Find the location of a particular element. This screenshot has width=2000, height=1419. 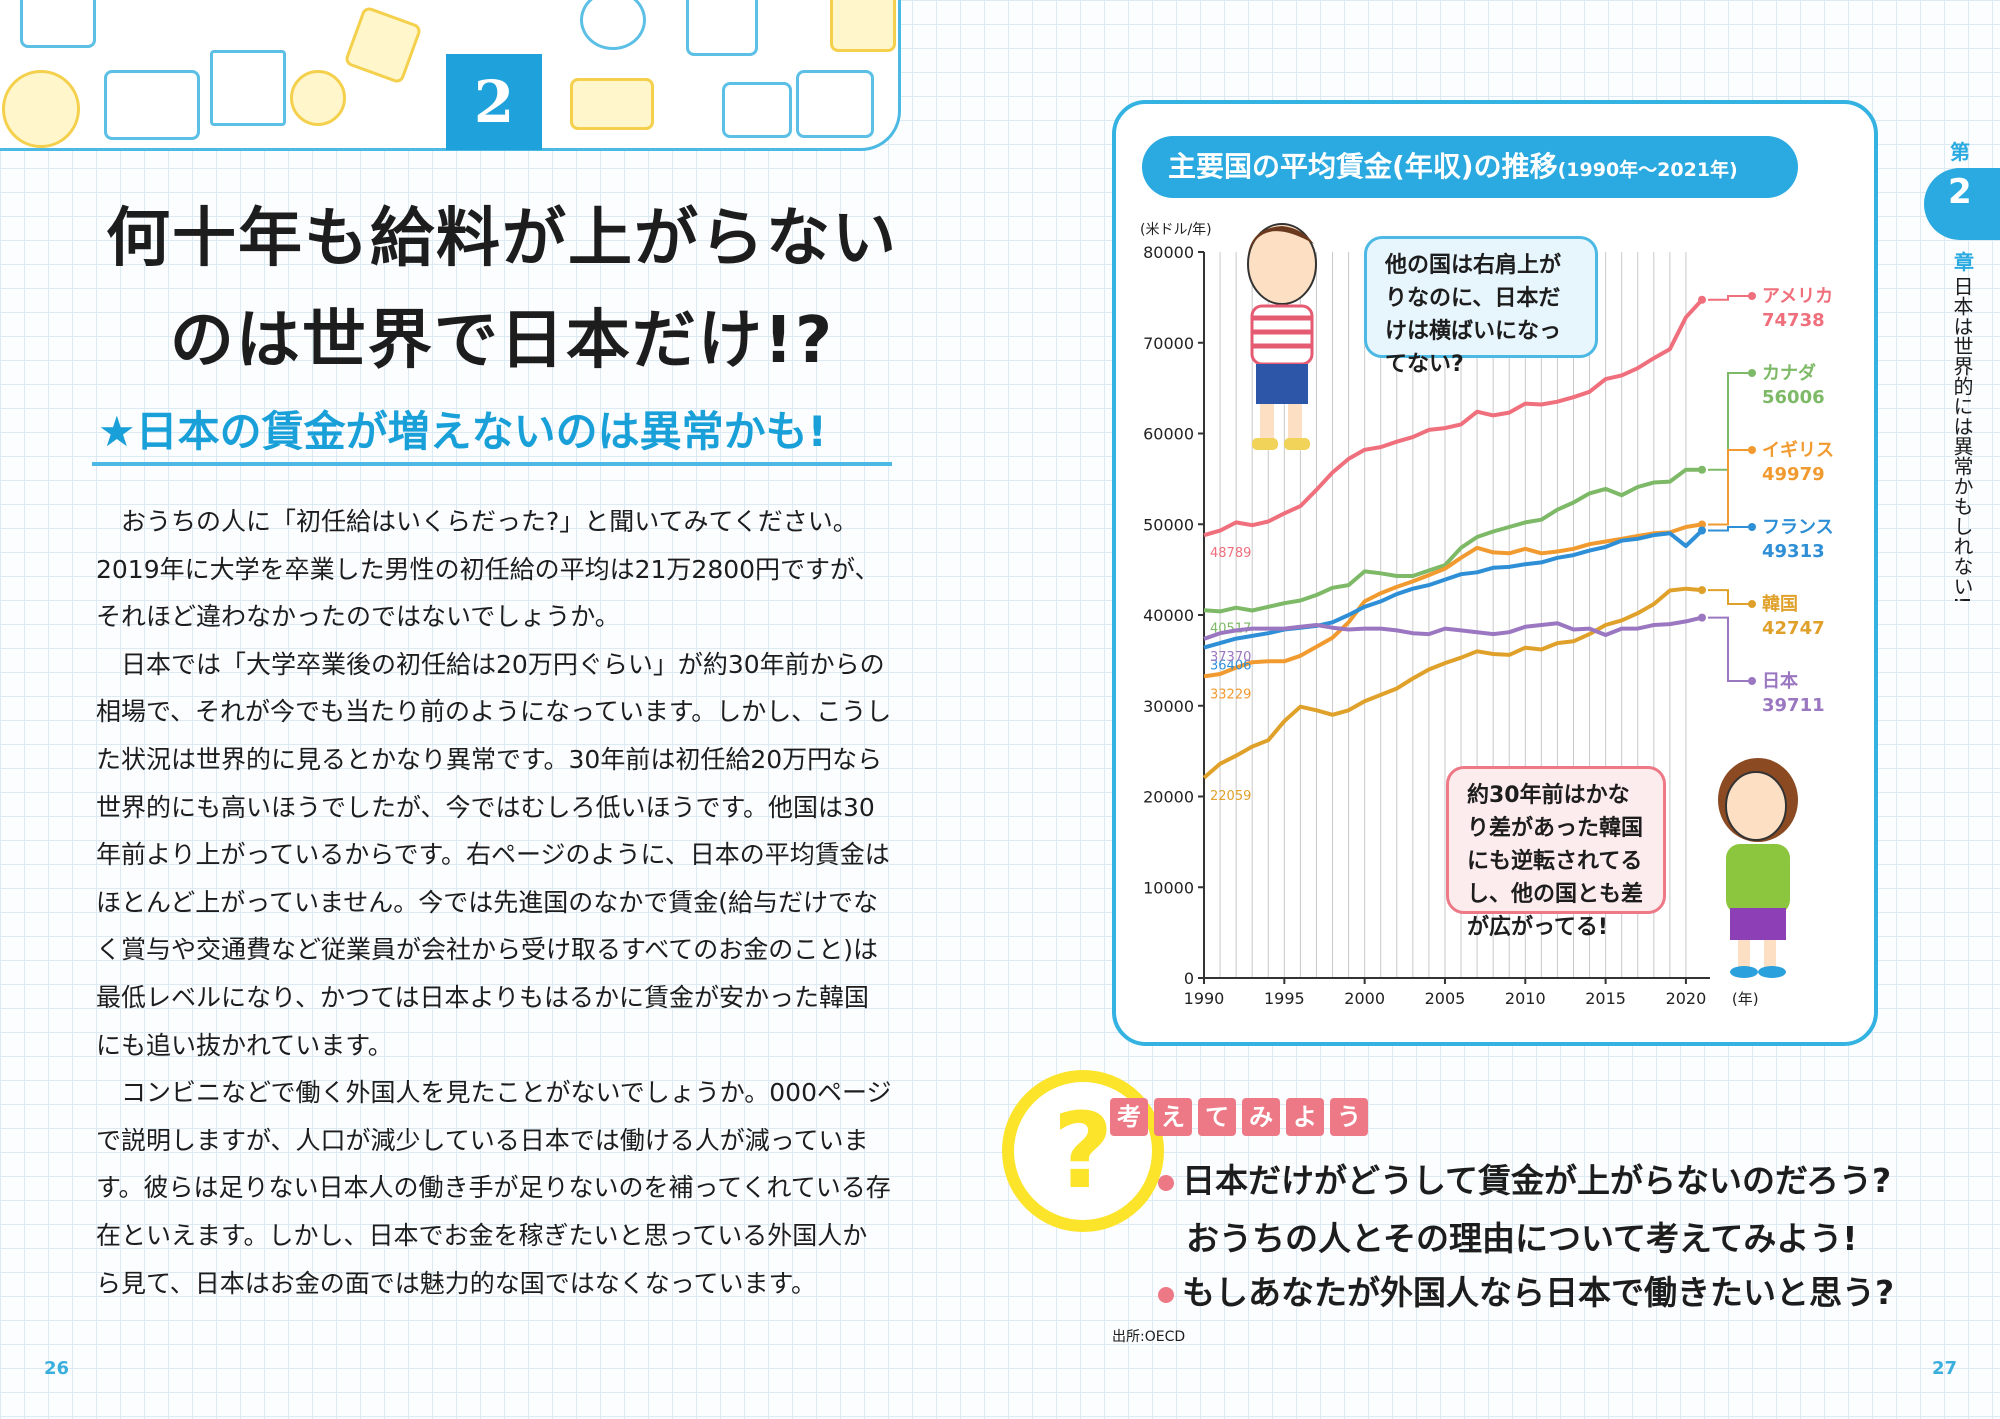

series-start-label: 37370 is located at coordinates (1230, 657).